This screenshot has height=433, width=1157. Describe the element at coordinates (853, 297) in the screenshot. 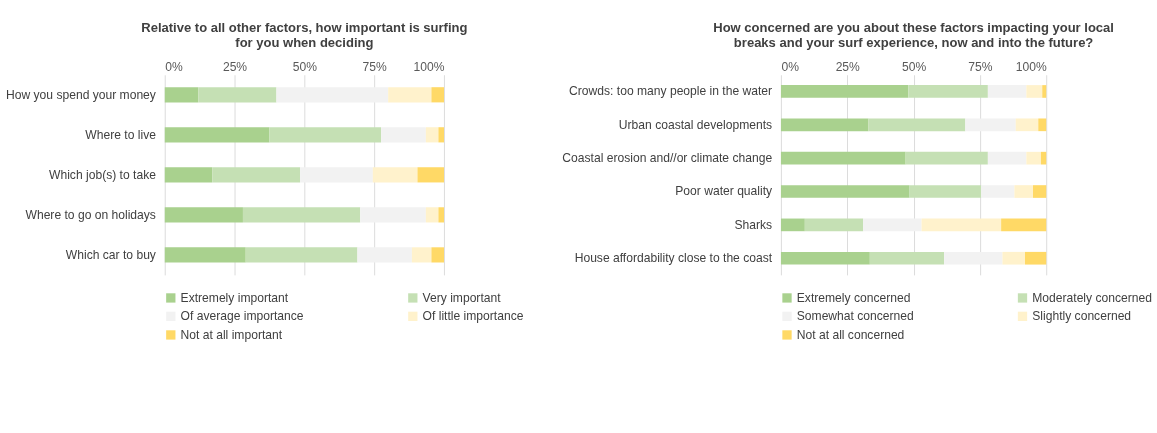

I see `legend-label: Extremely concerned` at that location.